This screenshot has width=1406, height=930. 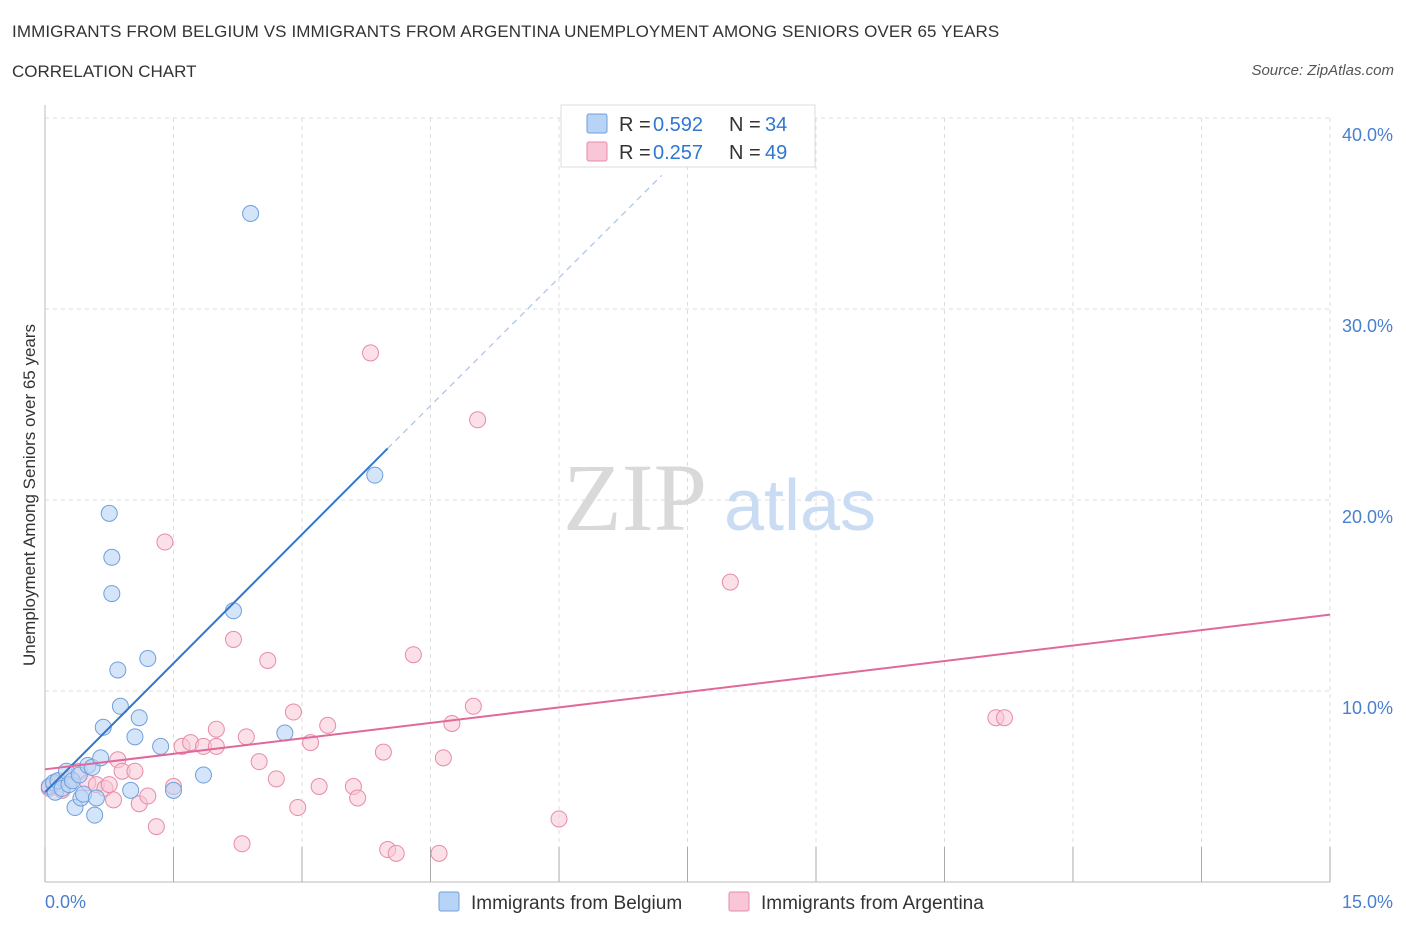 What do you see at coordinates (745, 125) in the screenshot?
I see `legend-n-label-belgium: N =` at bounding box center [745, 125].